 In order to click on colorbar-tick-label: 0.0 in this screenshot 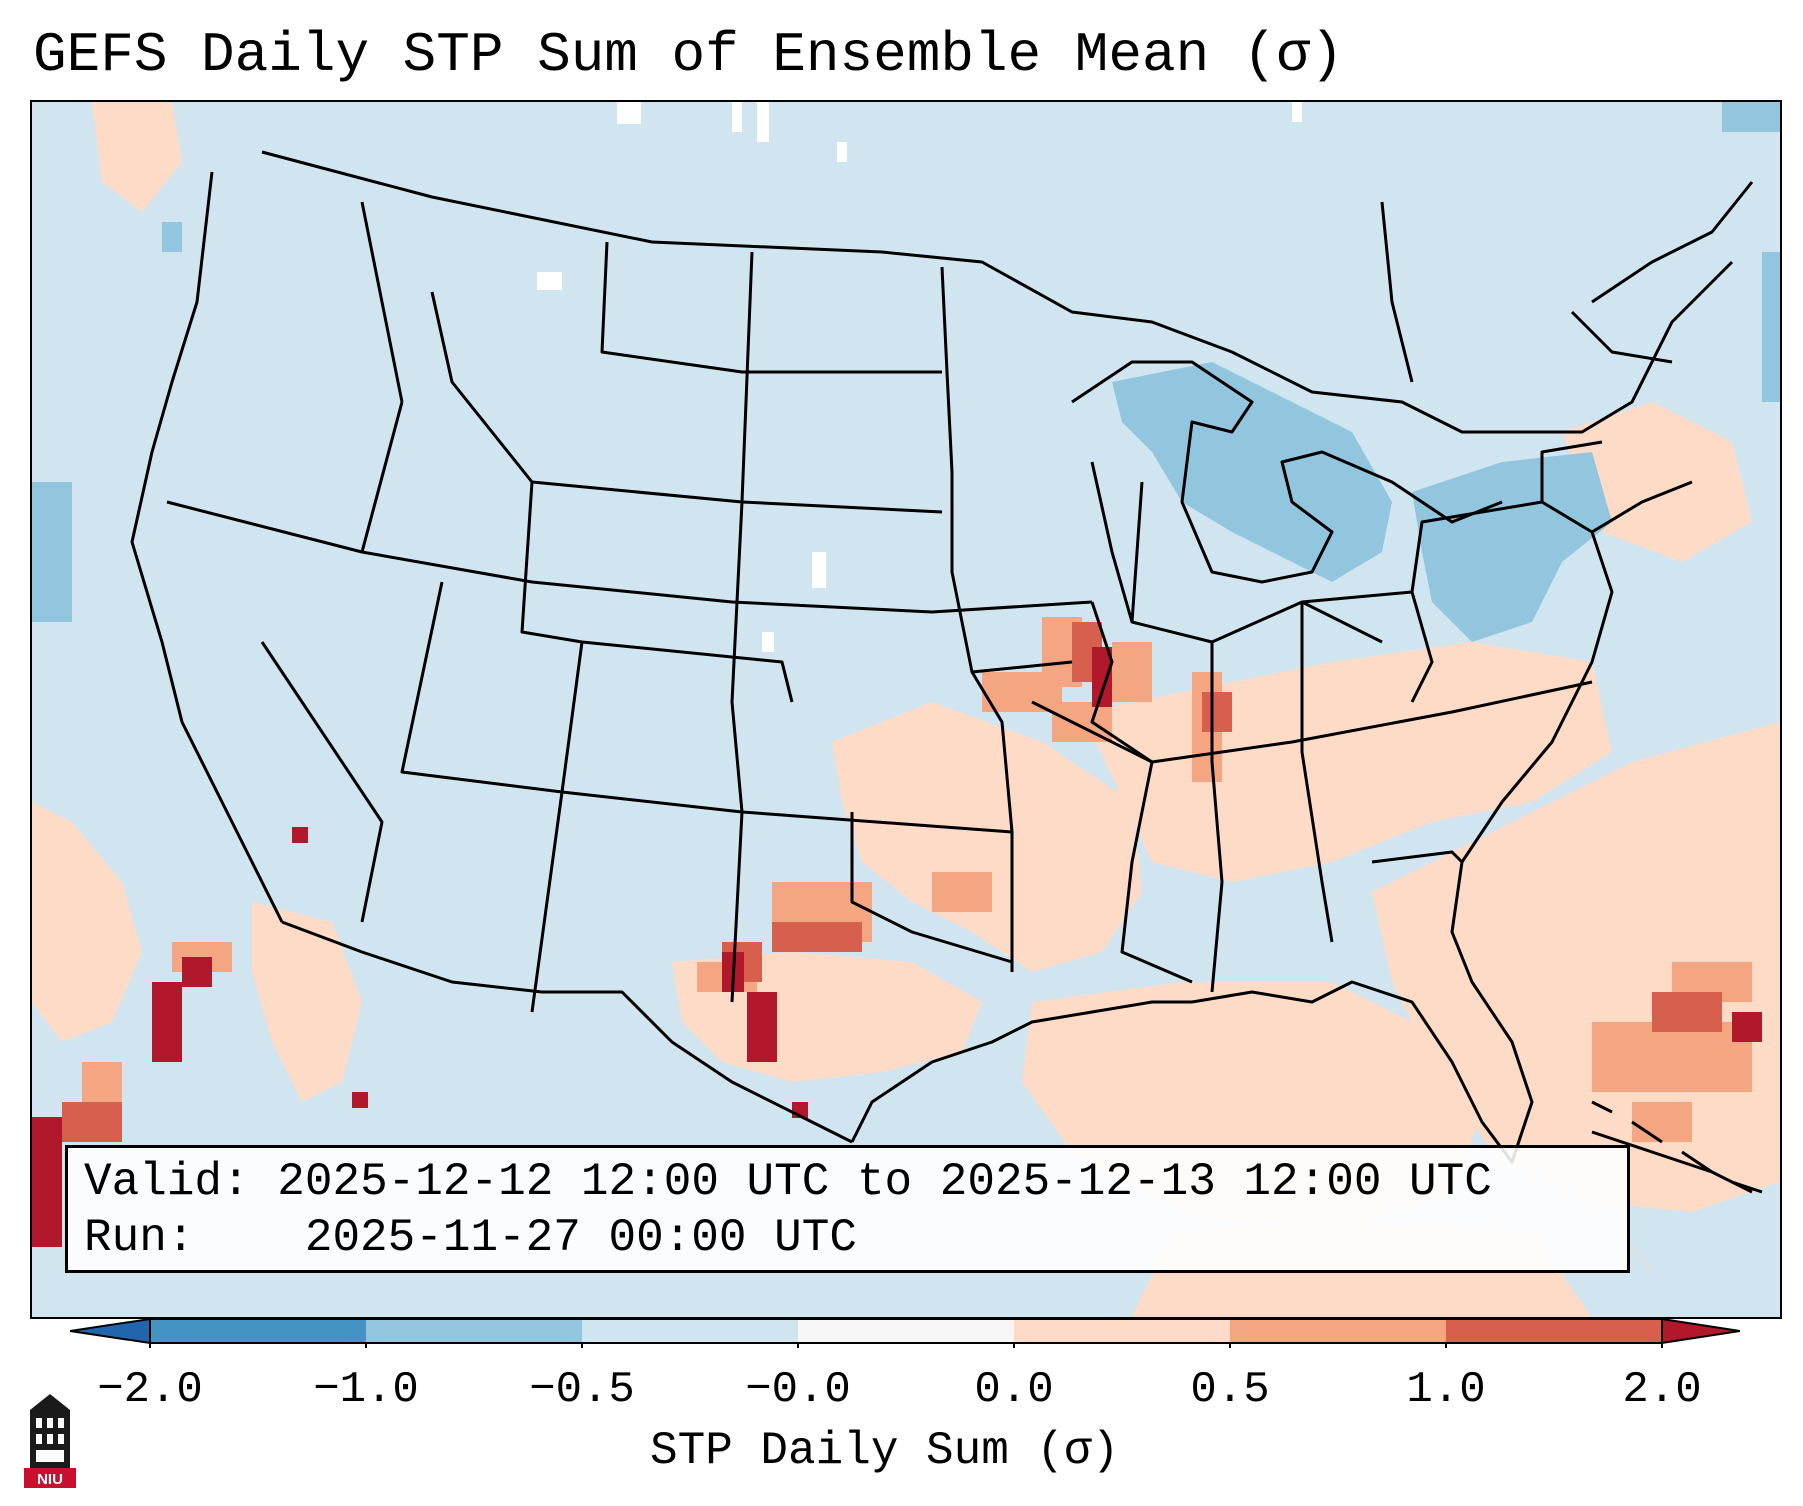, I will do `click(1014, 1390)`.